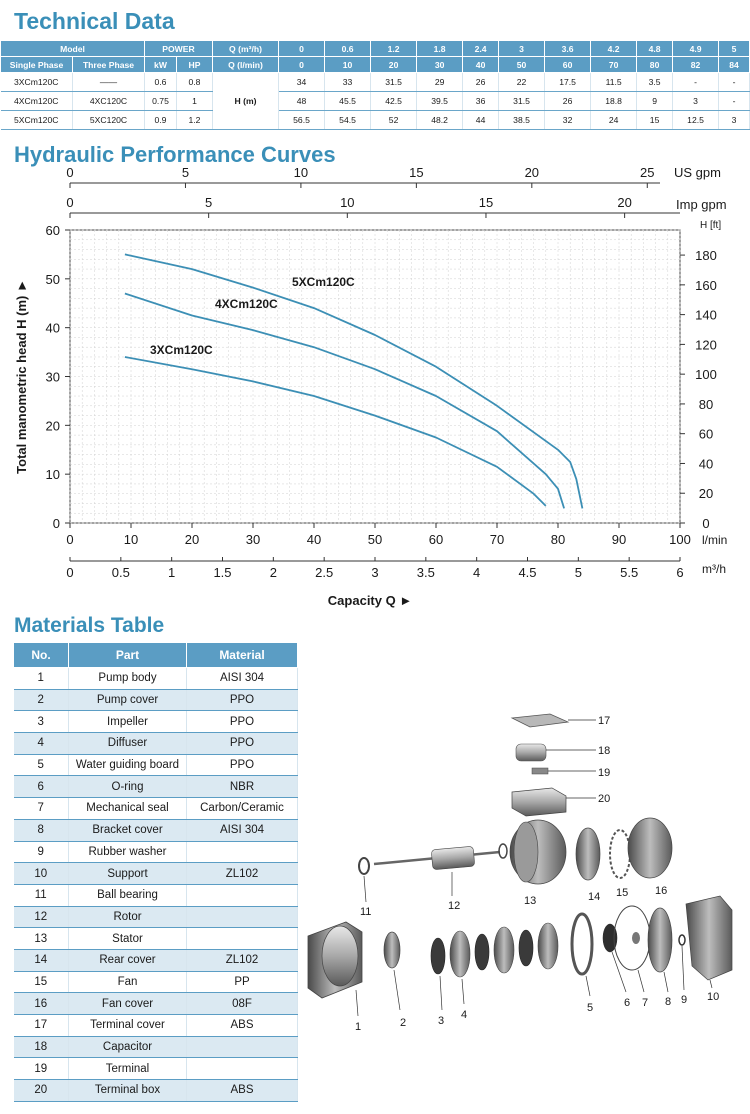  What do you see at coordinates (301, 48) in the screenshot?
I see `header-q-m3h-value: 0` at bounding box center [301, 48].